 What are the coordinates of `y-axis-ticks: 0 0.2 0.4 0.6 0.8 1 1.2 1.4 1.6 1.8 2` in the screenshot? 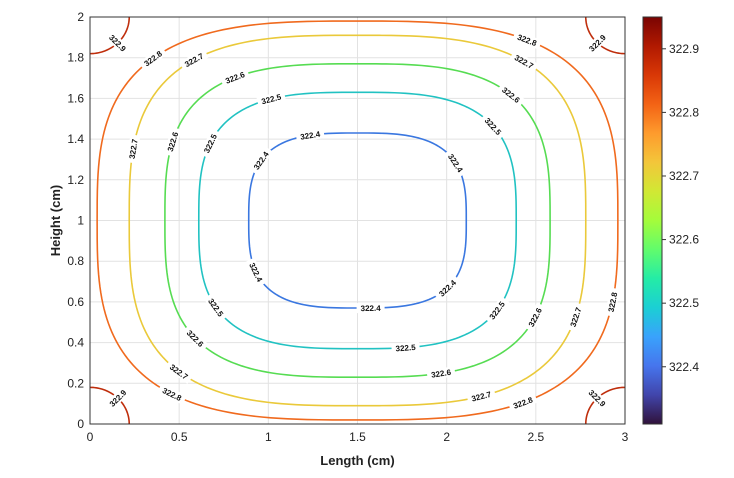 It's located at (75, 220).